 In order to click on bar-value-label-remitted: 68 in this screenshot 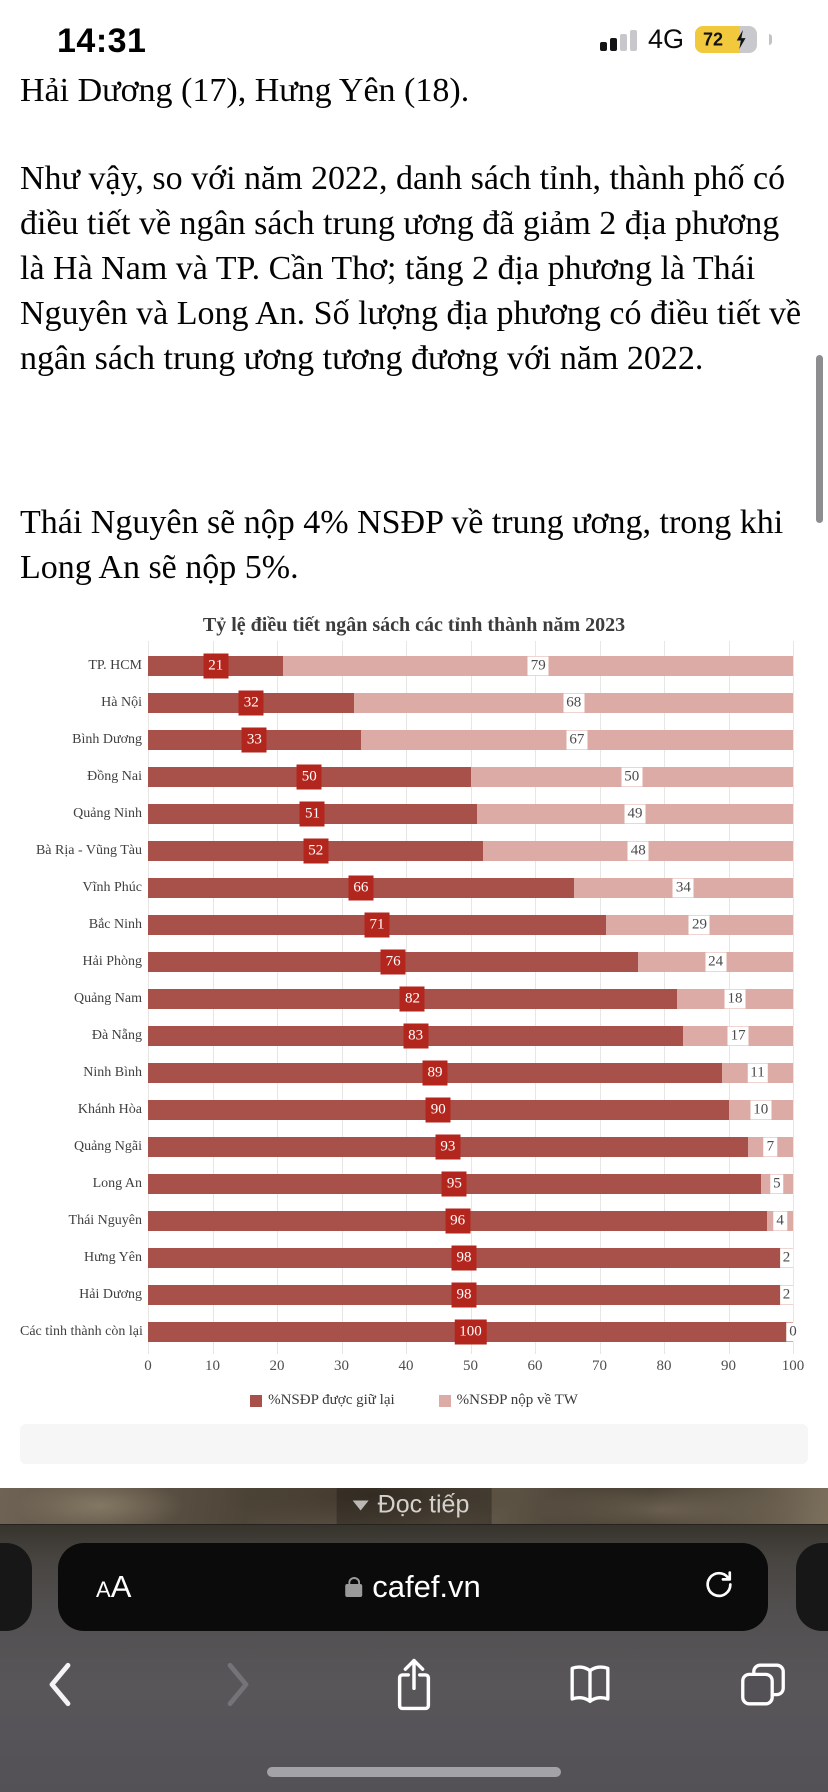, I will do `click(574, 702)`.